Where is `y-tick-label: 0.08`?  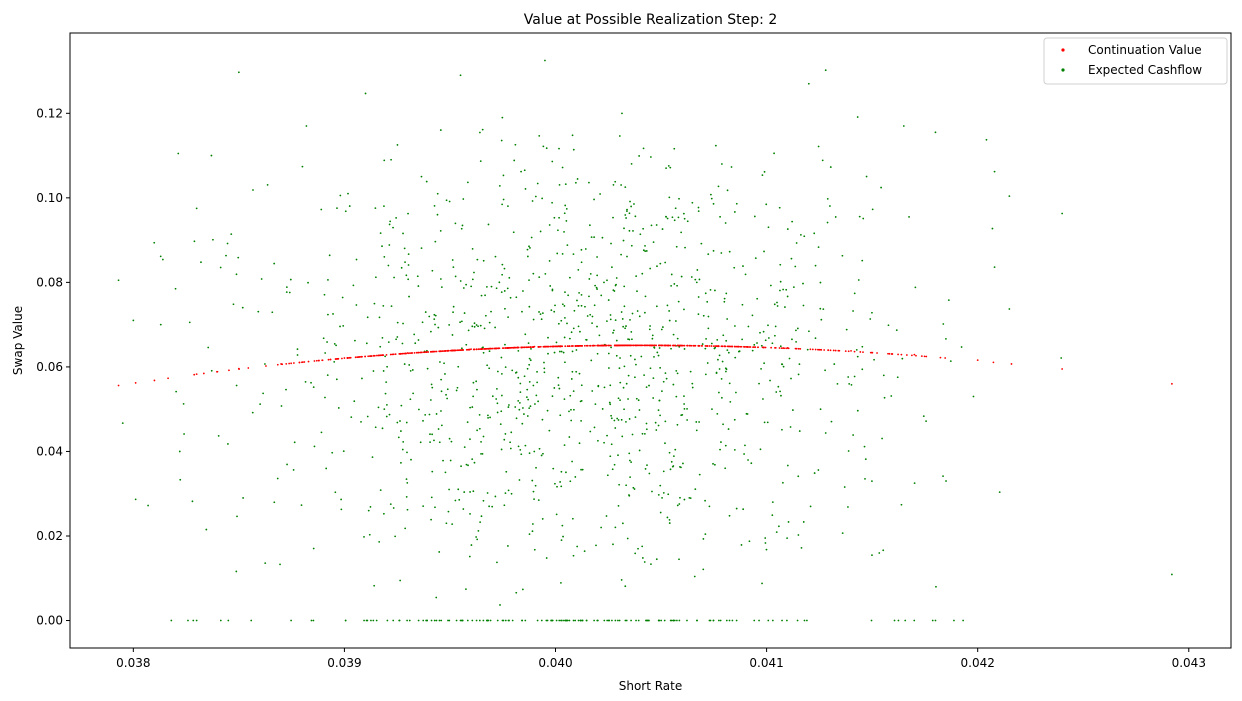 y-tick-label: 0.08 is located at coordinates (49, 282).